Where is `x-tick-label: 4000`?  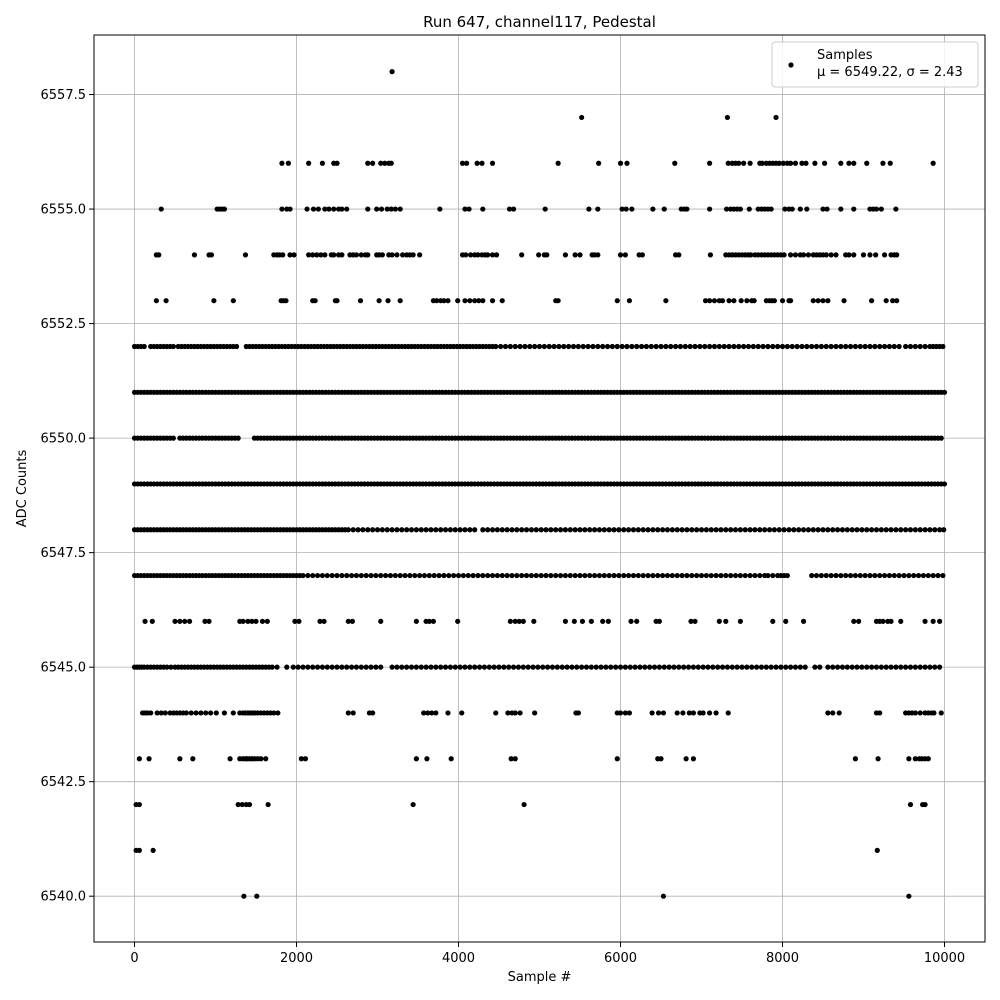 x-tick-label: 4000 is located at coordinates (458, 958).